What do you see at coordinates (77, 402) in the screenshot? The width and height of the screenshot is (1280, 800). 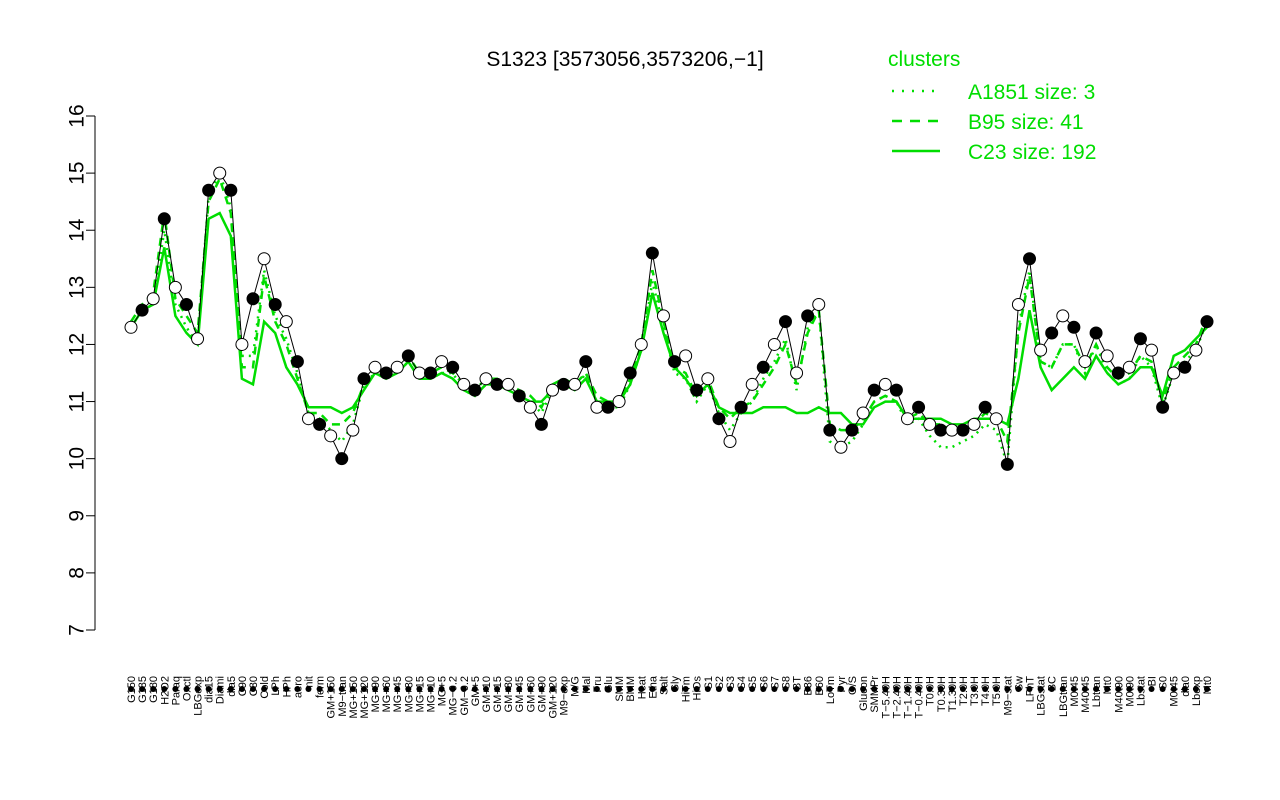 I see `y-tick-label: 11` at bounding box center [77, 402].